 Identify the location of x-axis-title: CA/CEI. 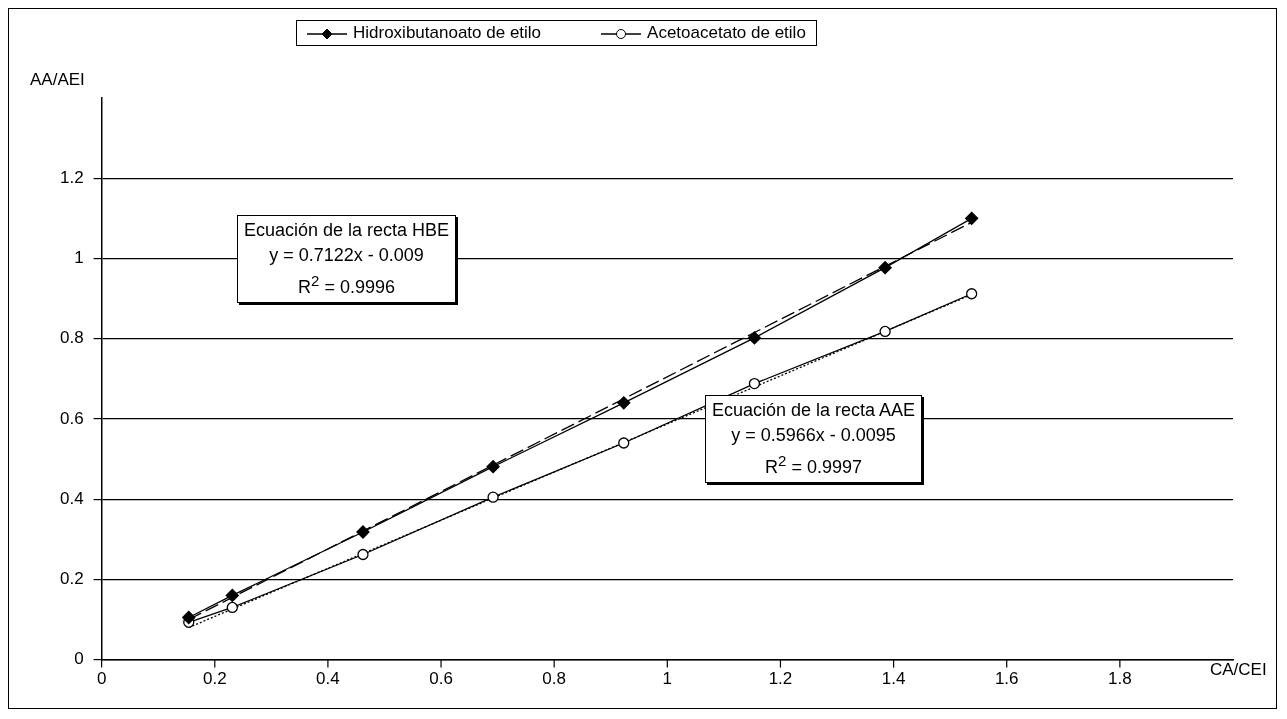
(1238, 670).